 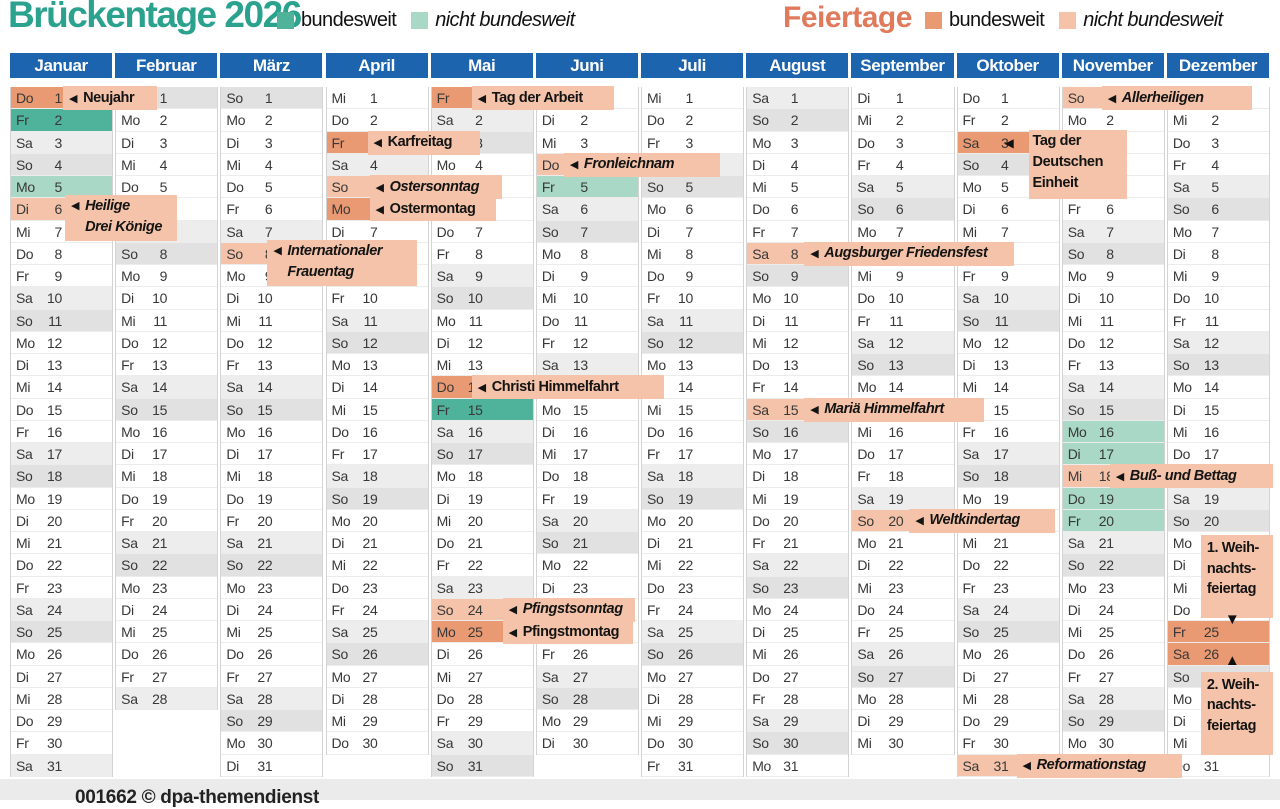 I want to click on day-cell: Mo 27, so click(x=377, y=677).